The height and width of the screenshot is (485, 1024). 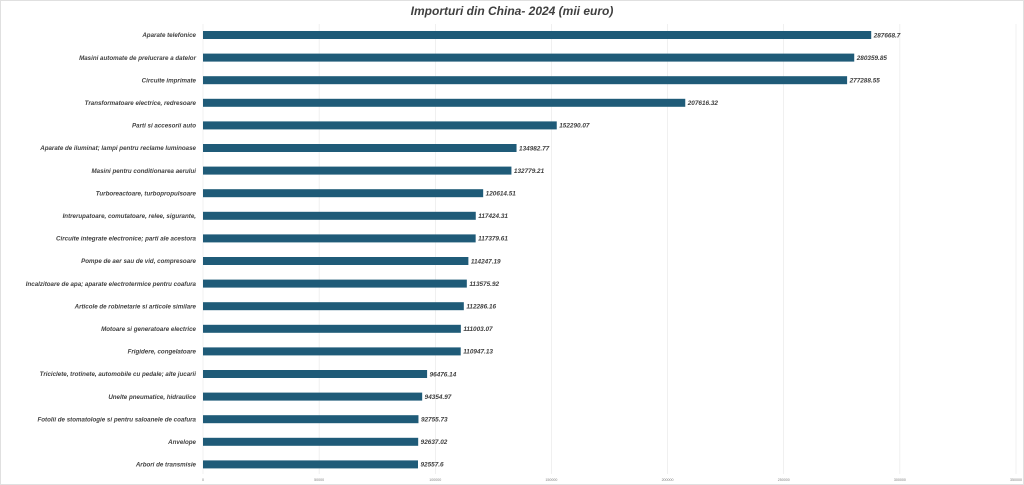 What do you see at coordinates (141, 103) in the screenshot?
I see `category-label: Transformatoare electrice, redresoare` at bounding box center [141, 103].